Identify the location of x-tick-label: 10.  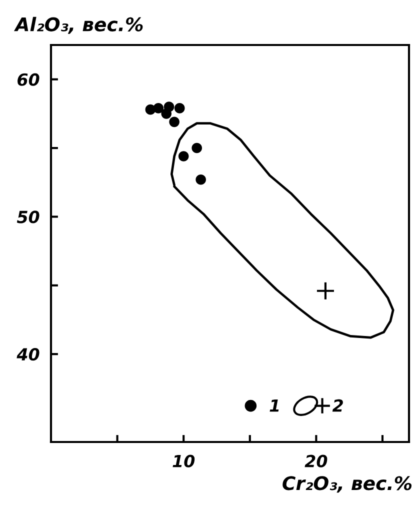
(183, 461).